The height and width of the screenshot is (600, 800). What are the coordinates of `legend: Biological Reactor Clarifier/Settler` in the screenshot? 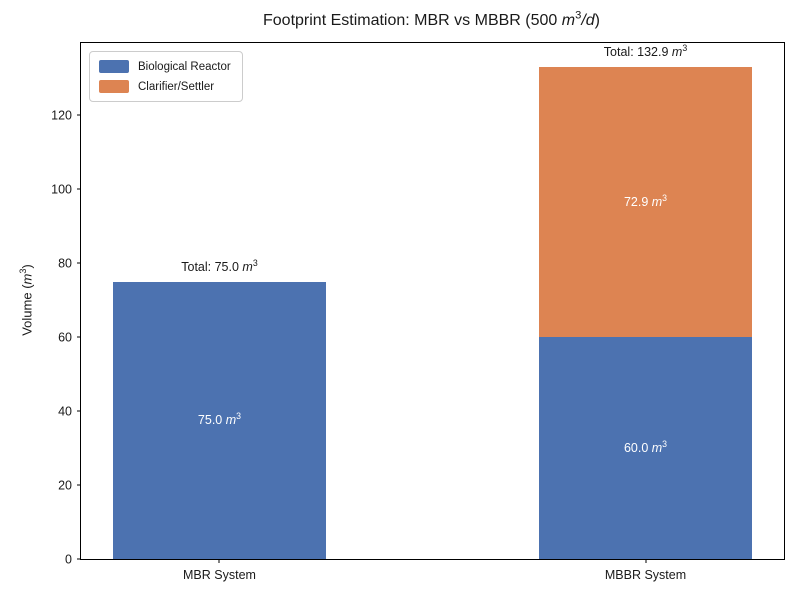 It's located at (166, 76).